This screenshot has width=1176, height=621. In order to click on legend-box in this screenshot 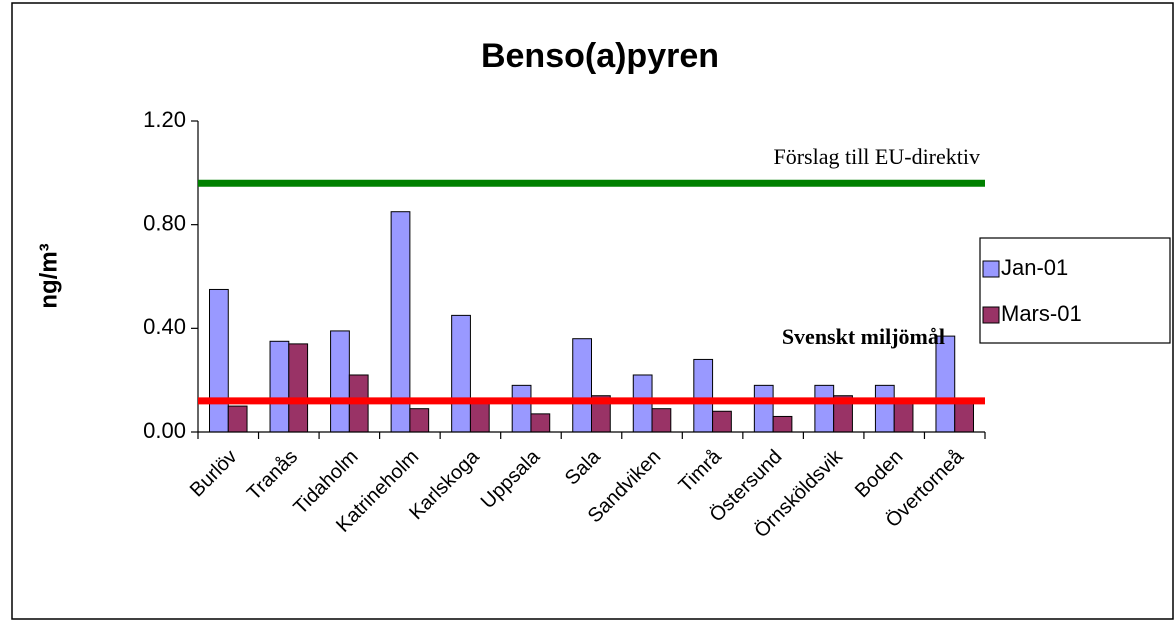, I will do `click(1075, 290)`.